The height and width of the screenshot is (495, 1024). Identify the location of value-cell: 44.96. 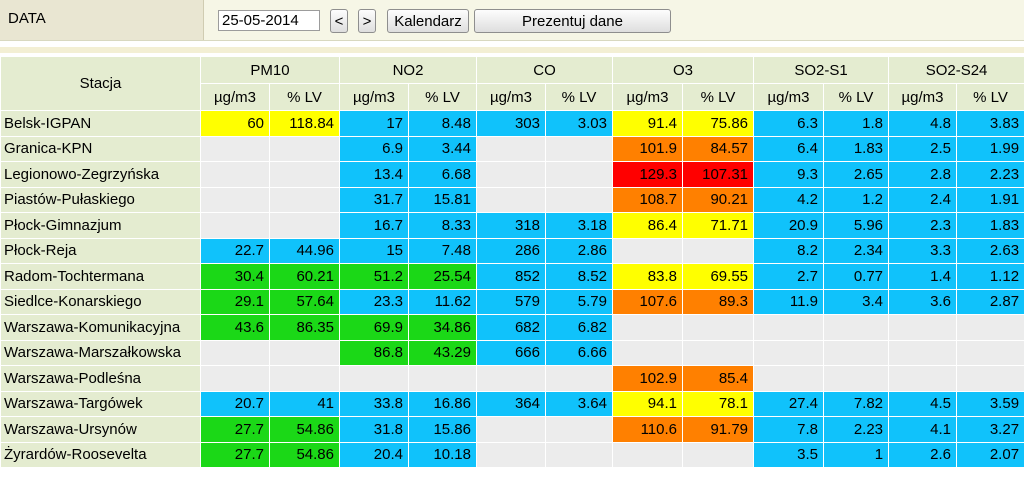
(304, 250).